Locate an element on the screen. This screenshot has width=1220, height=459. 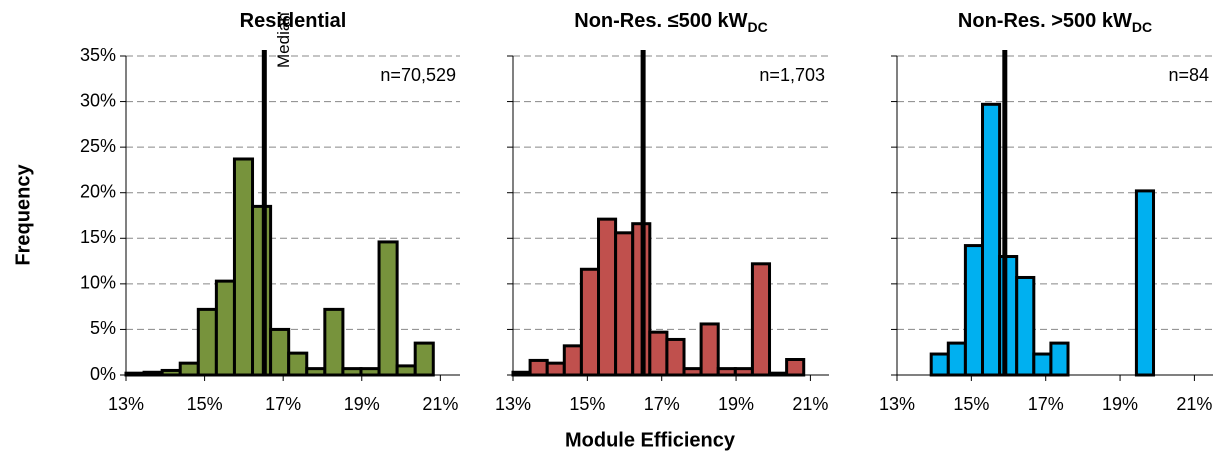
y-tick-label: 5% is located at coordinates (103, 328).